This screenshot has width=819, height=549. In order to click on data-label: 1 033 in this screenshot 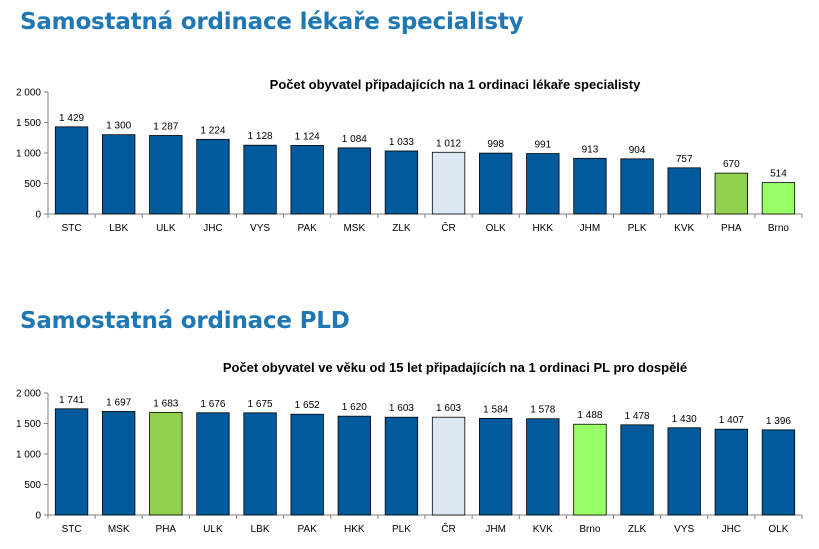, I will do `click(401, 142)`.